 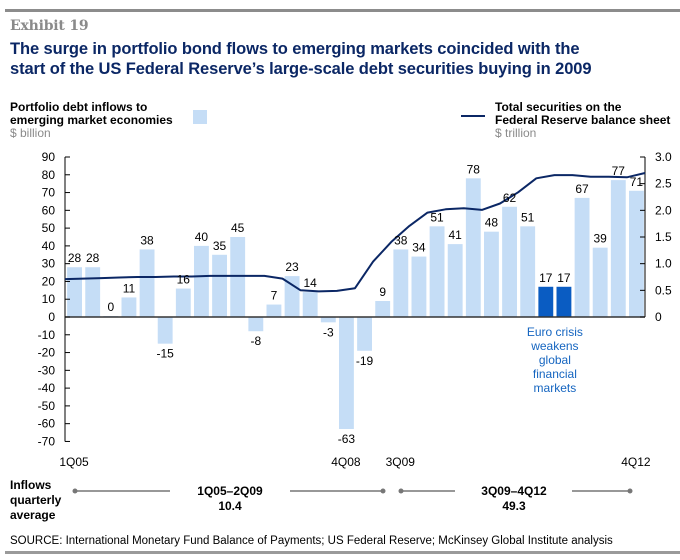 I want to click on legend-line-unit: $ trillion, so click(x=516, y=133).